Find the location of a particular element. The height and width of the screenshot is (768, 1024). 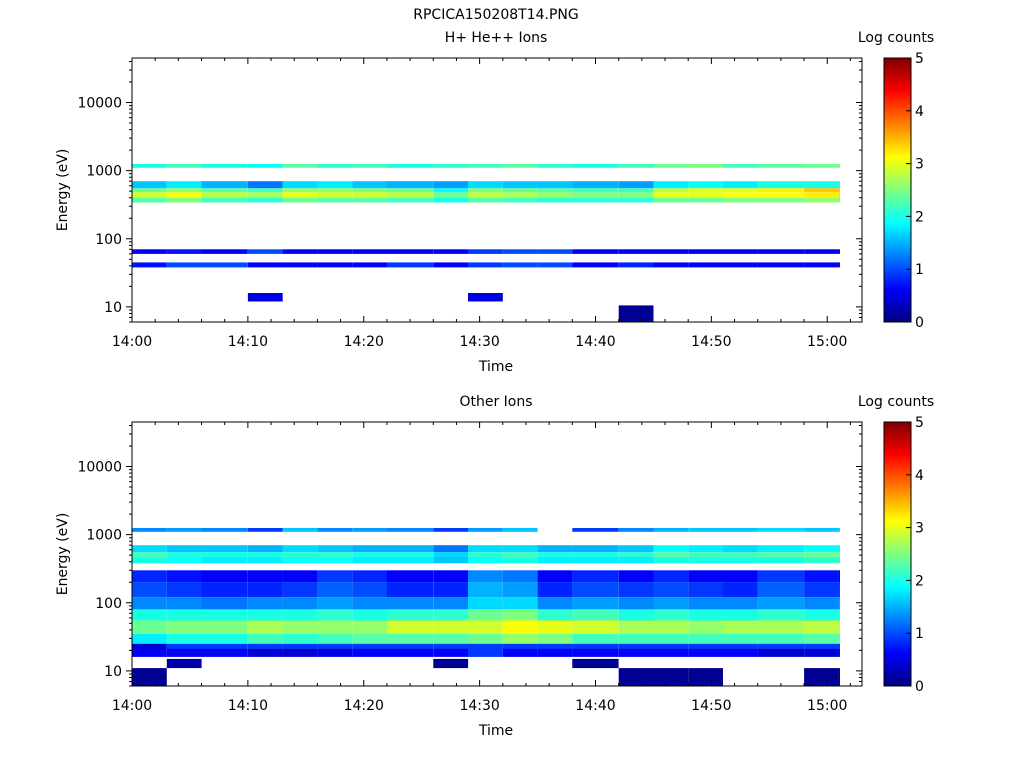

y-tick-label: 10000 is located at coordinates (99, 468).